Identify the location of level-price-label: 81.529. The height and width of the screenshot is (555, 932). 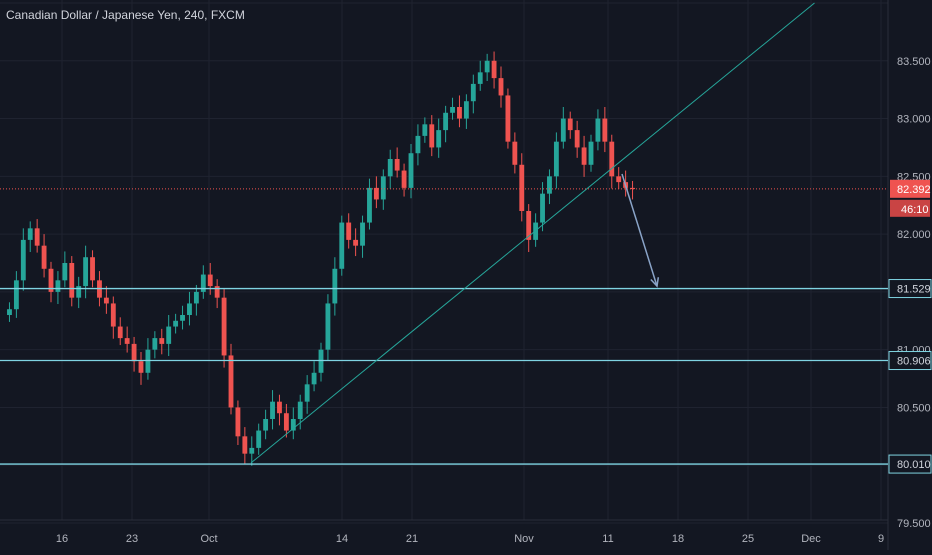
(914, 290).